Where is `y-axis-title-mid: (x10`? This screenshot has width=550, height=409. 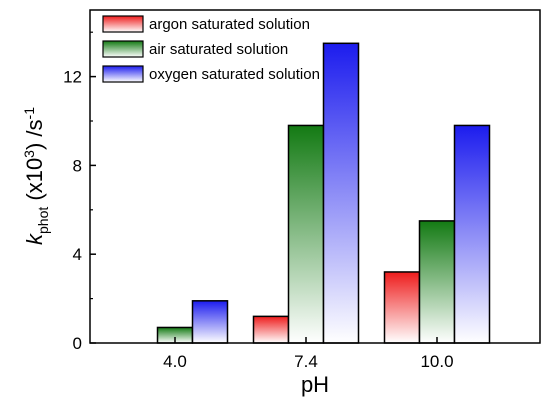
y-axis-title-mid: (x10 is located at coordinates (34, 182).